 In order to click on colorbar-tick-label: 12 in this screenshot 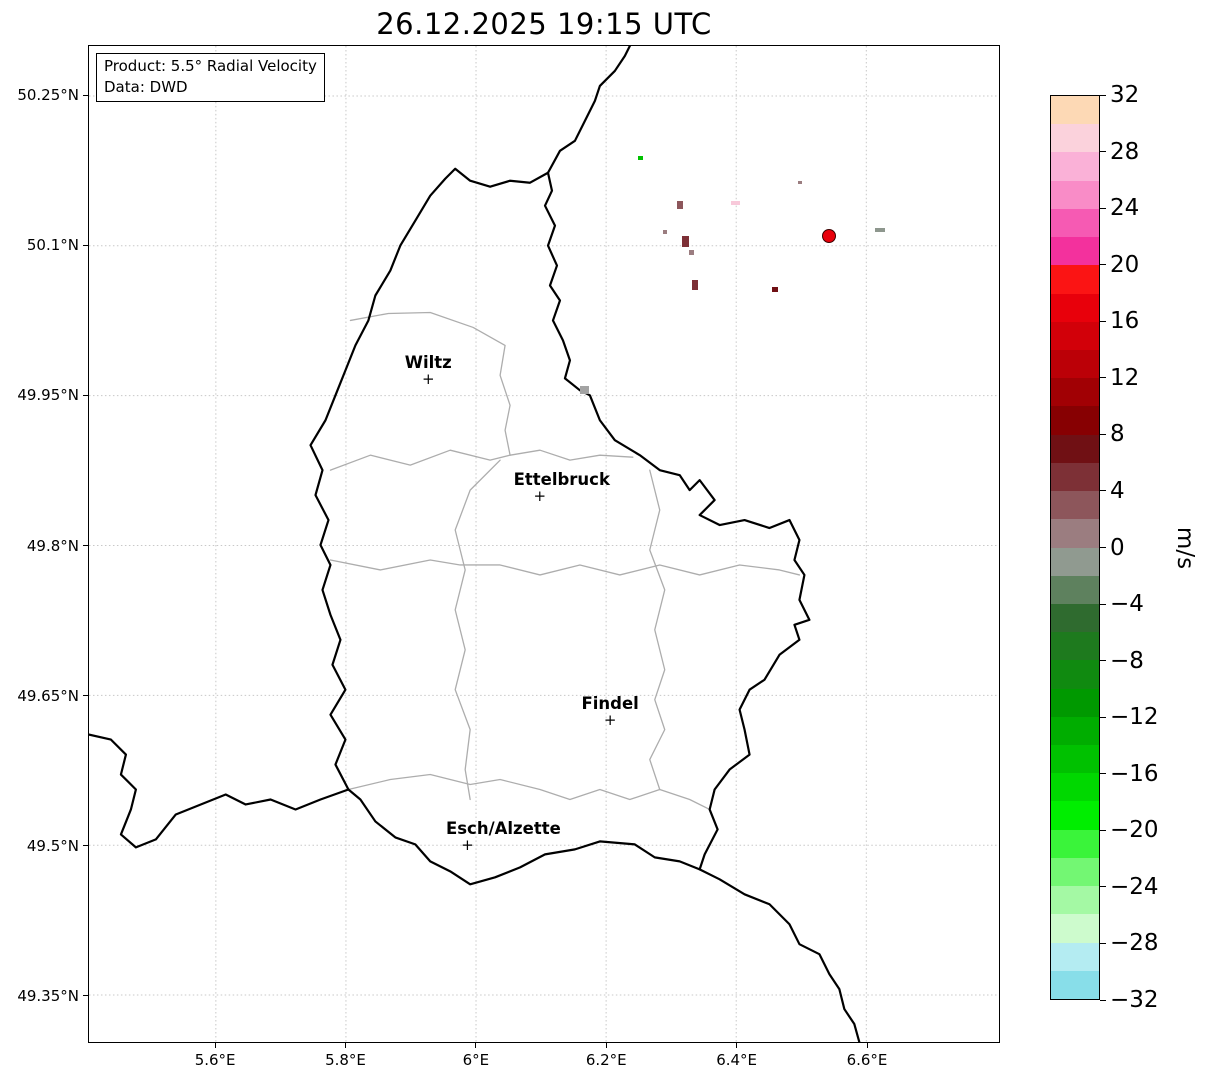, I will do `click(1125, 377)`.